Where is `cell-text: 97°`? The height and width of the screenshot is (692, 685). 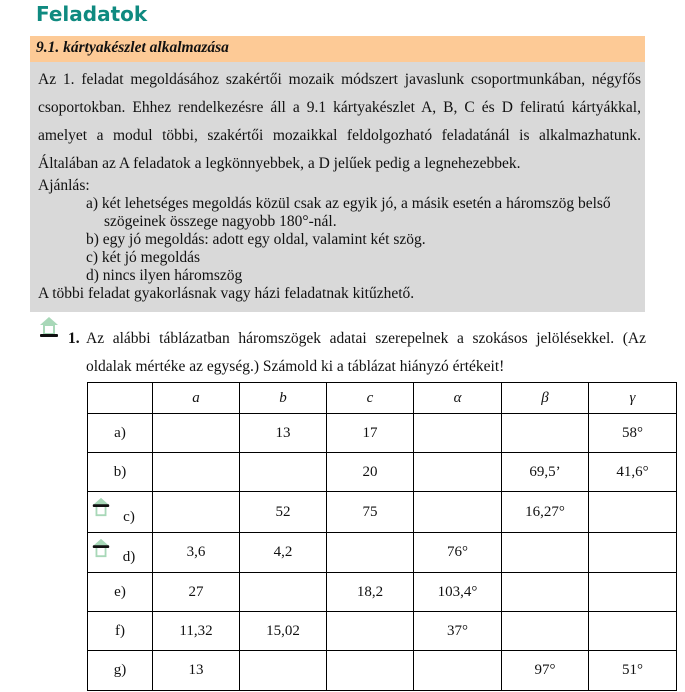 cell-text: 97° is located at coordinates (545, 670).